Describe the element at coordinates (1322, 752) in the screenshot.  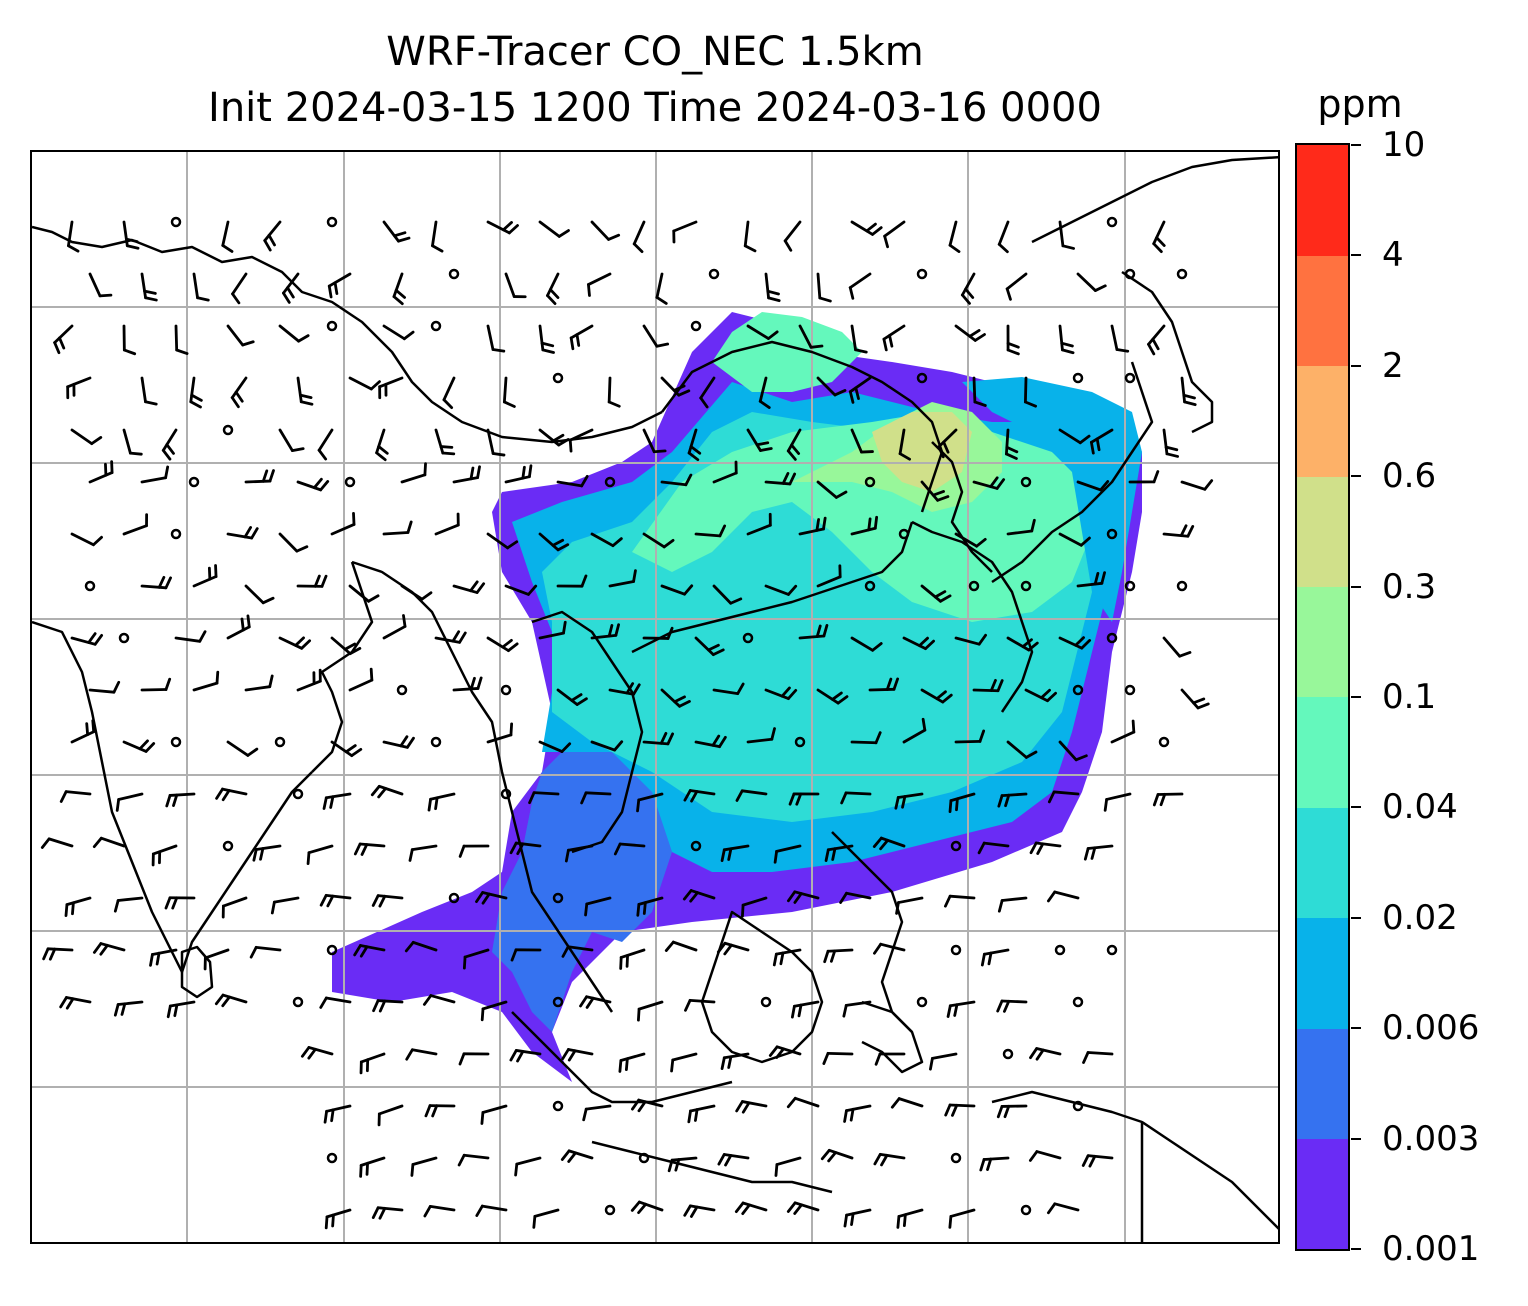
I see `colorbar-segment` at that location.